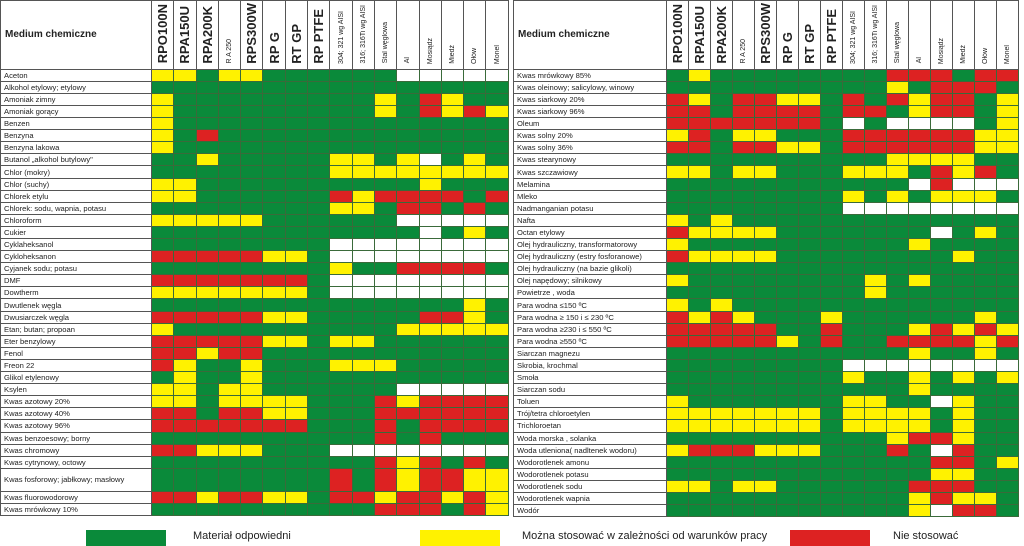 This screenshot has height=546, width=1024. I want to click on table-row: Etan; butan; propoan, so click(254, 329).